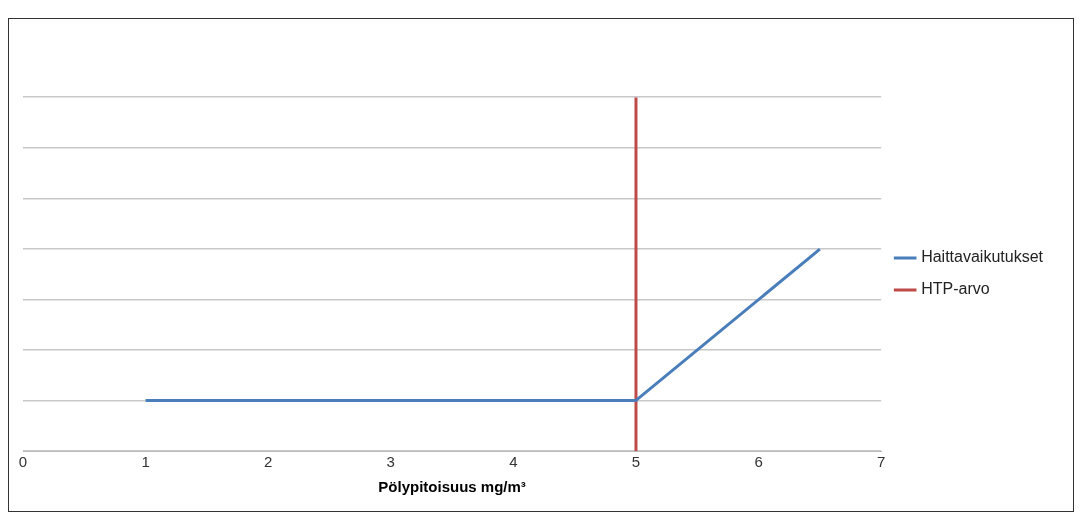 This screenshot has width=1083, height=520. Describe the element at coordinates (982, 257) in the screenshot. I see `legend-label: Haittavaikutukset` at that location.